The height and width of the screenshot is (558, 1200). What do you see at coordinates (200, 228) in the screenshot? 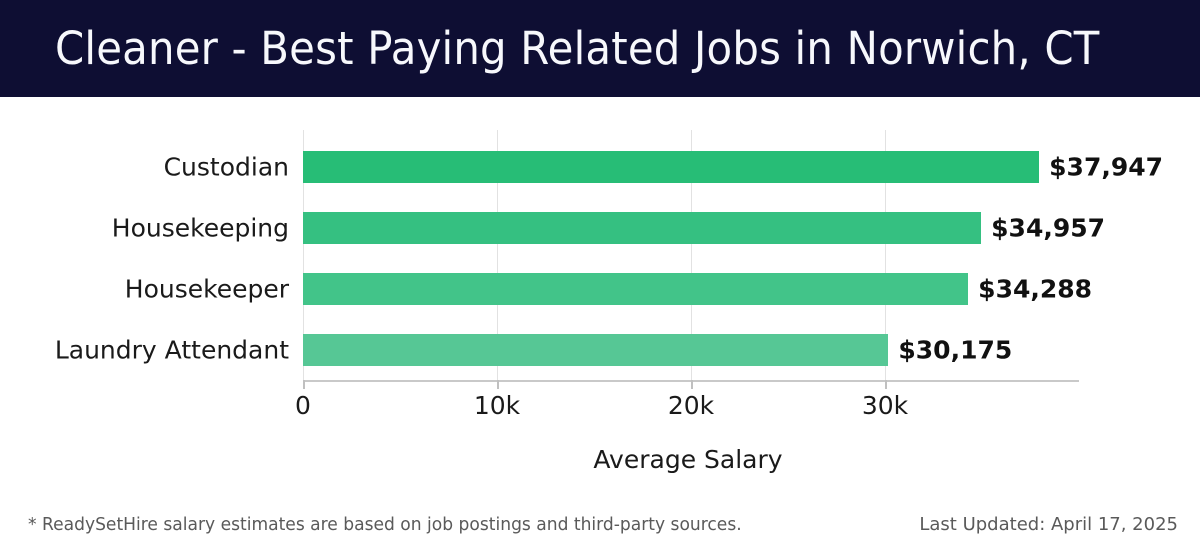
I see `category-label: Housekeeping` at bounding box center [200, 228].